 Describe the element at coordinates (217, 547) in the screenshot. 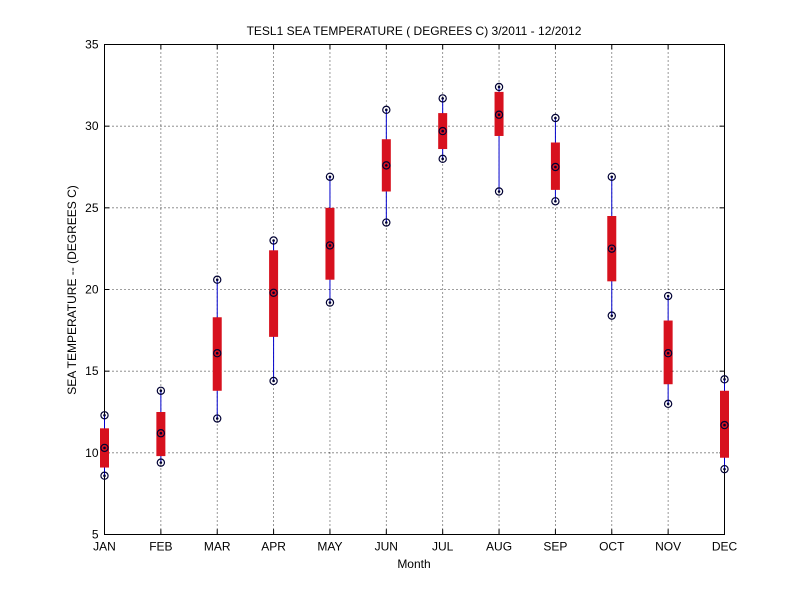

I see `x-tick-label: MAR` at that location.